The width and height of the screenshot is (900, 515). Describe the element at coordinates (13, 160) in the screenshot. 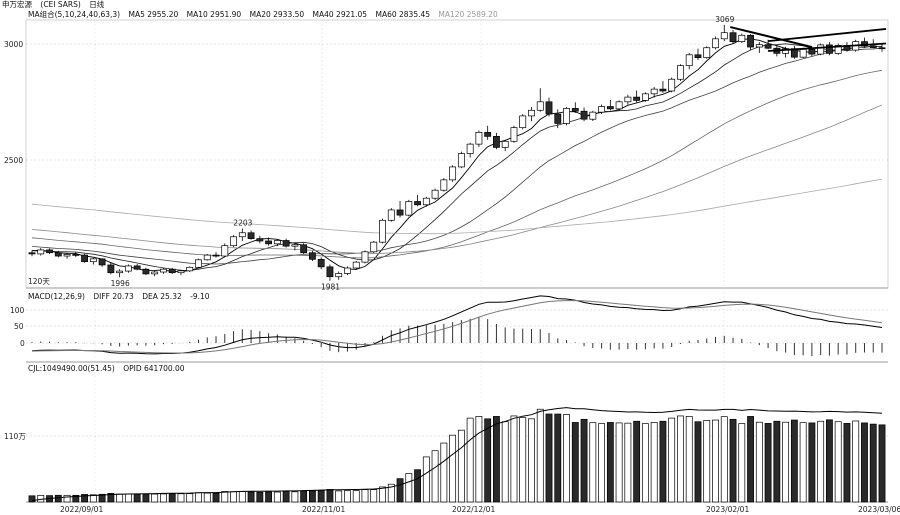

I see `price-tick-2500: 2500` at that location.